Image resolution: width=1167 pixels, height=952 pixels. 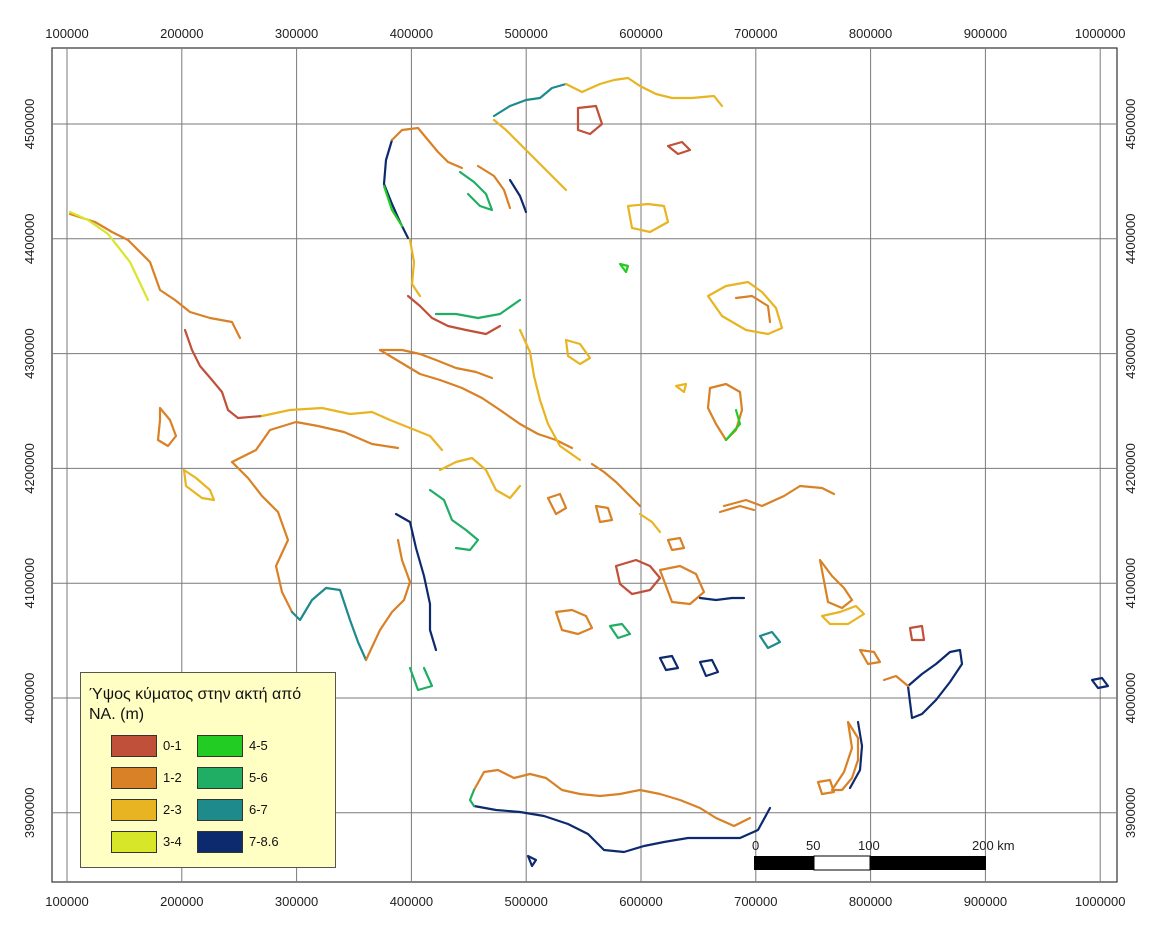 I want to click on legend-label: 0-1, so click(x=172, y=745).